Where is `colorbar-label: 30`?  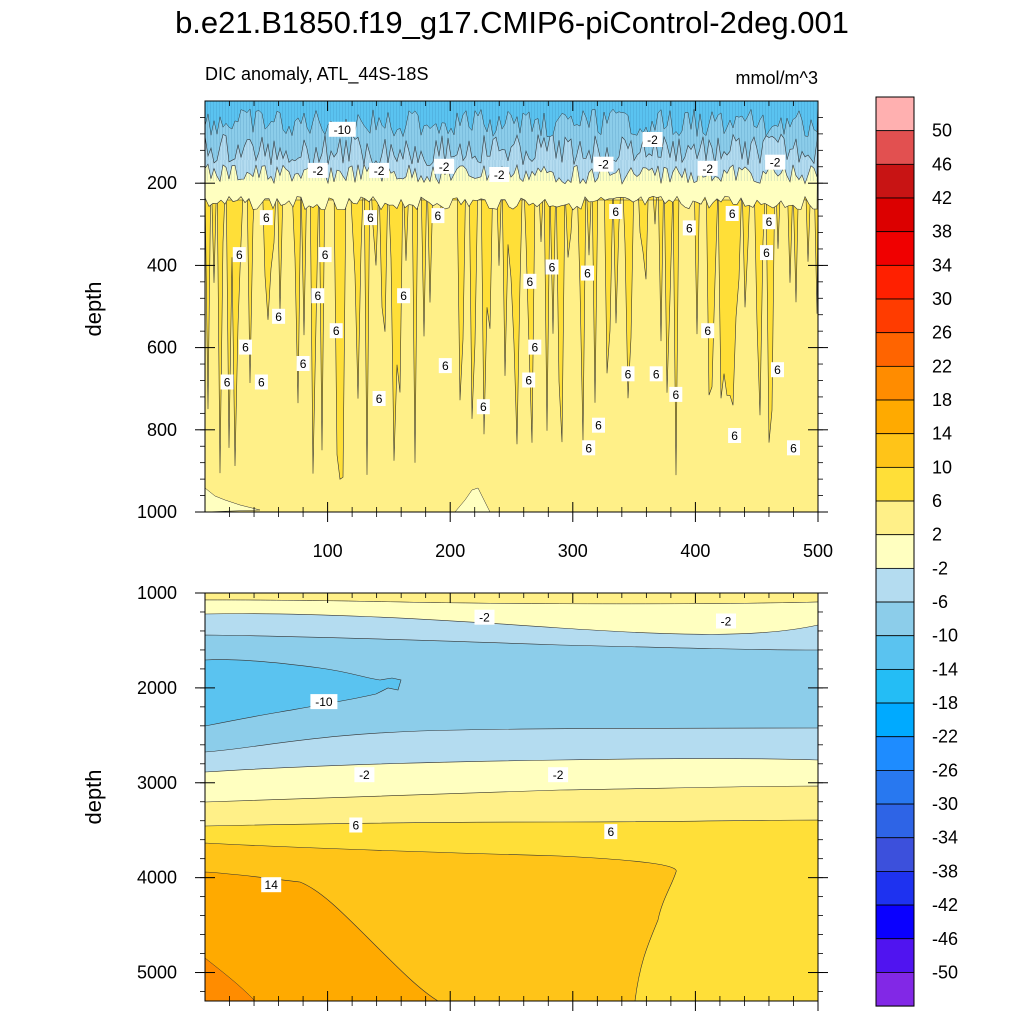 colorbar-label: 30 is located at coordinates (942, 299).